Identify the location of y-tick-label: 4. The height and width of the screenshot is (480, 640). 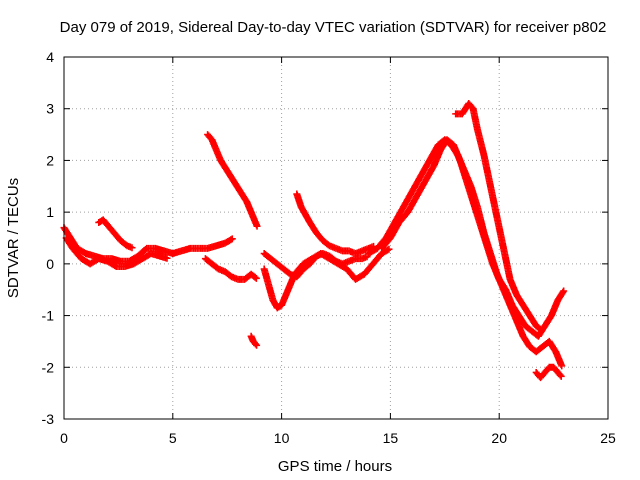
(50, 57).